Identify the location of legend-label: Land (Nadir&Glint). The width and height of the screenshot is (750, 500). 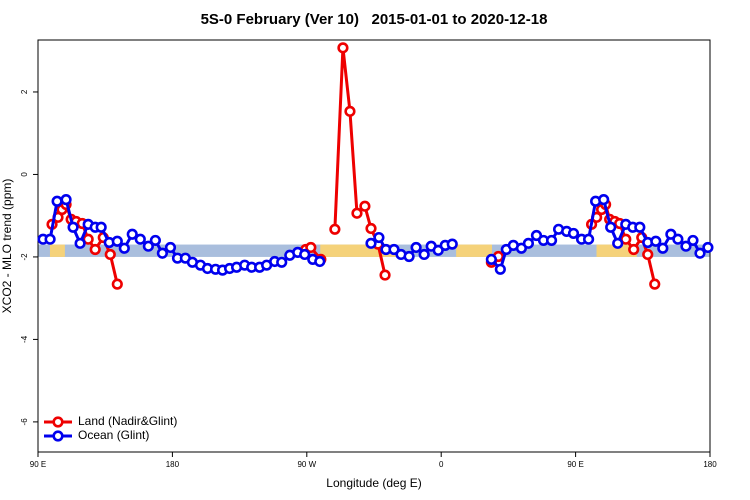
(127, 421).